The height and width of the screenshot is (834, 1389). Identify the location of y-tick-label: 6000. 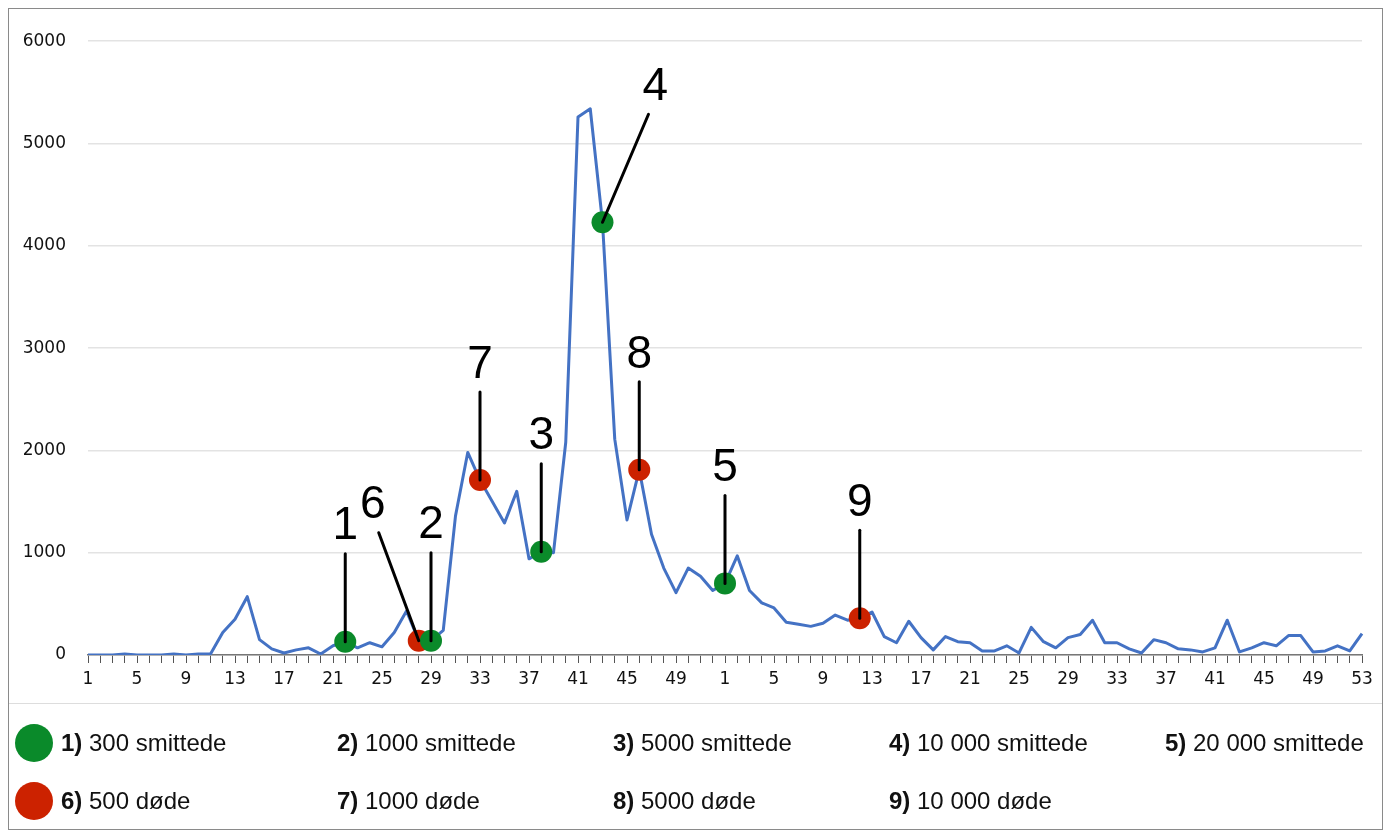
(44, 39).